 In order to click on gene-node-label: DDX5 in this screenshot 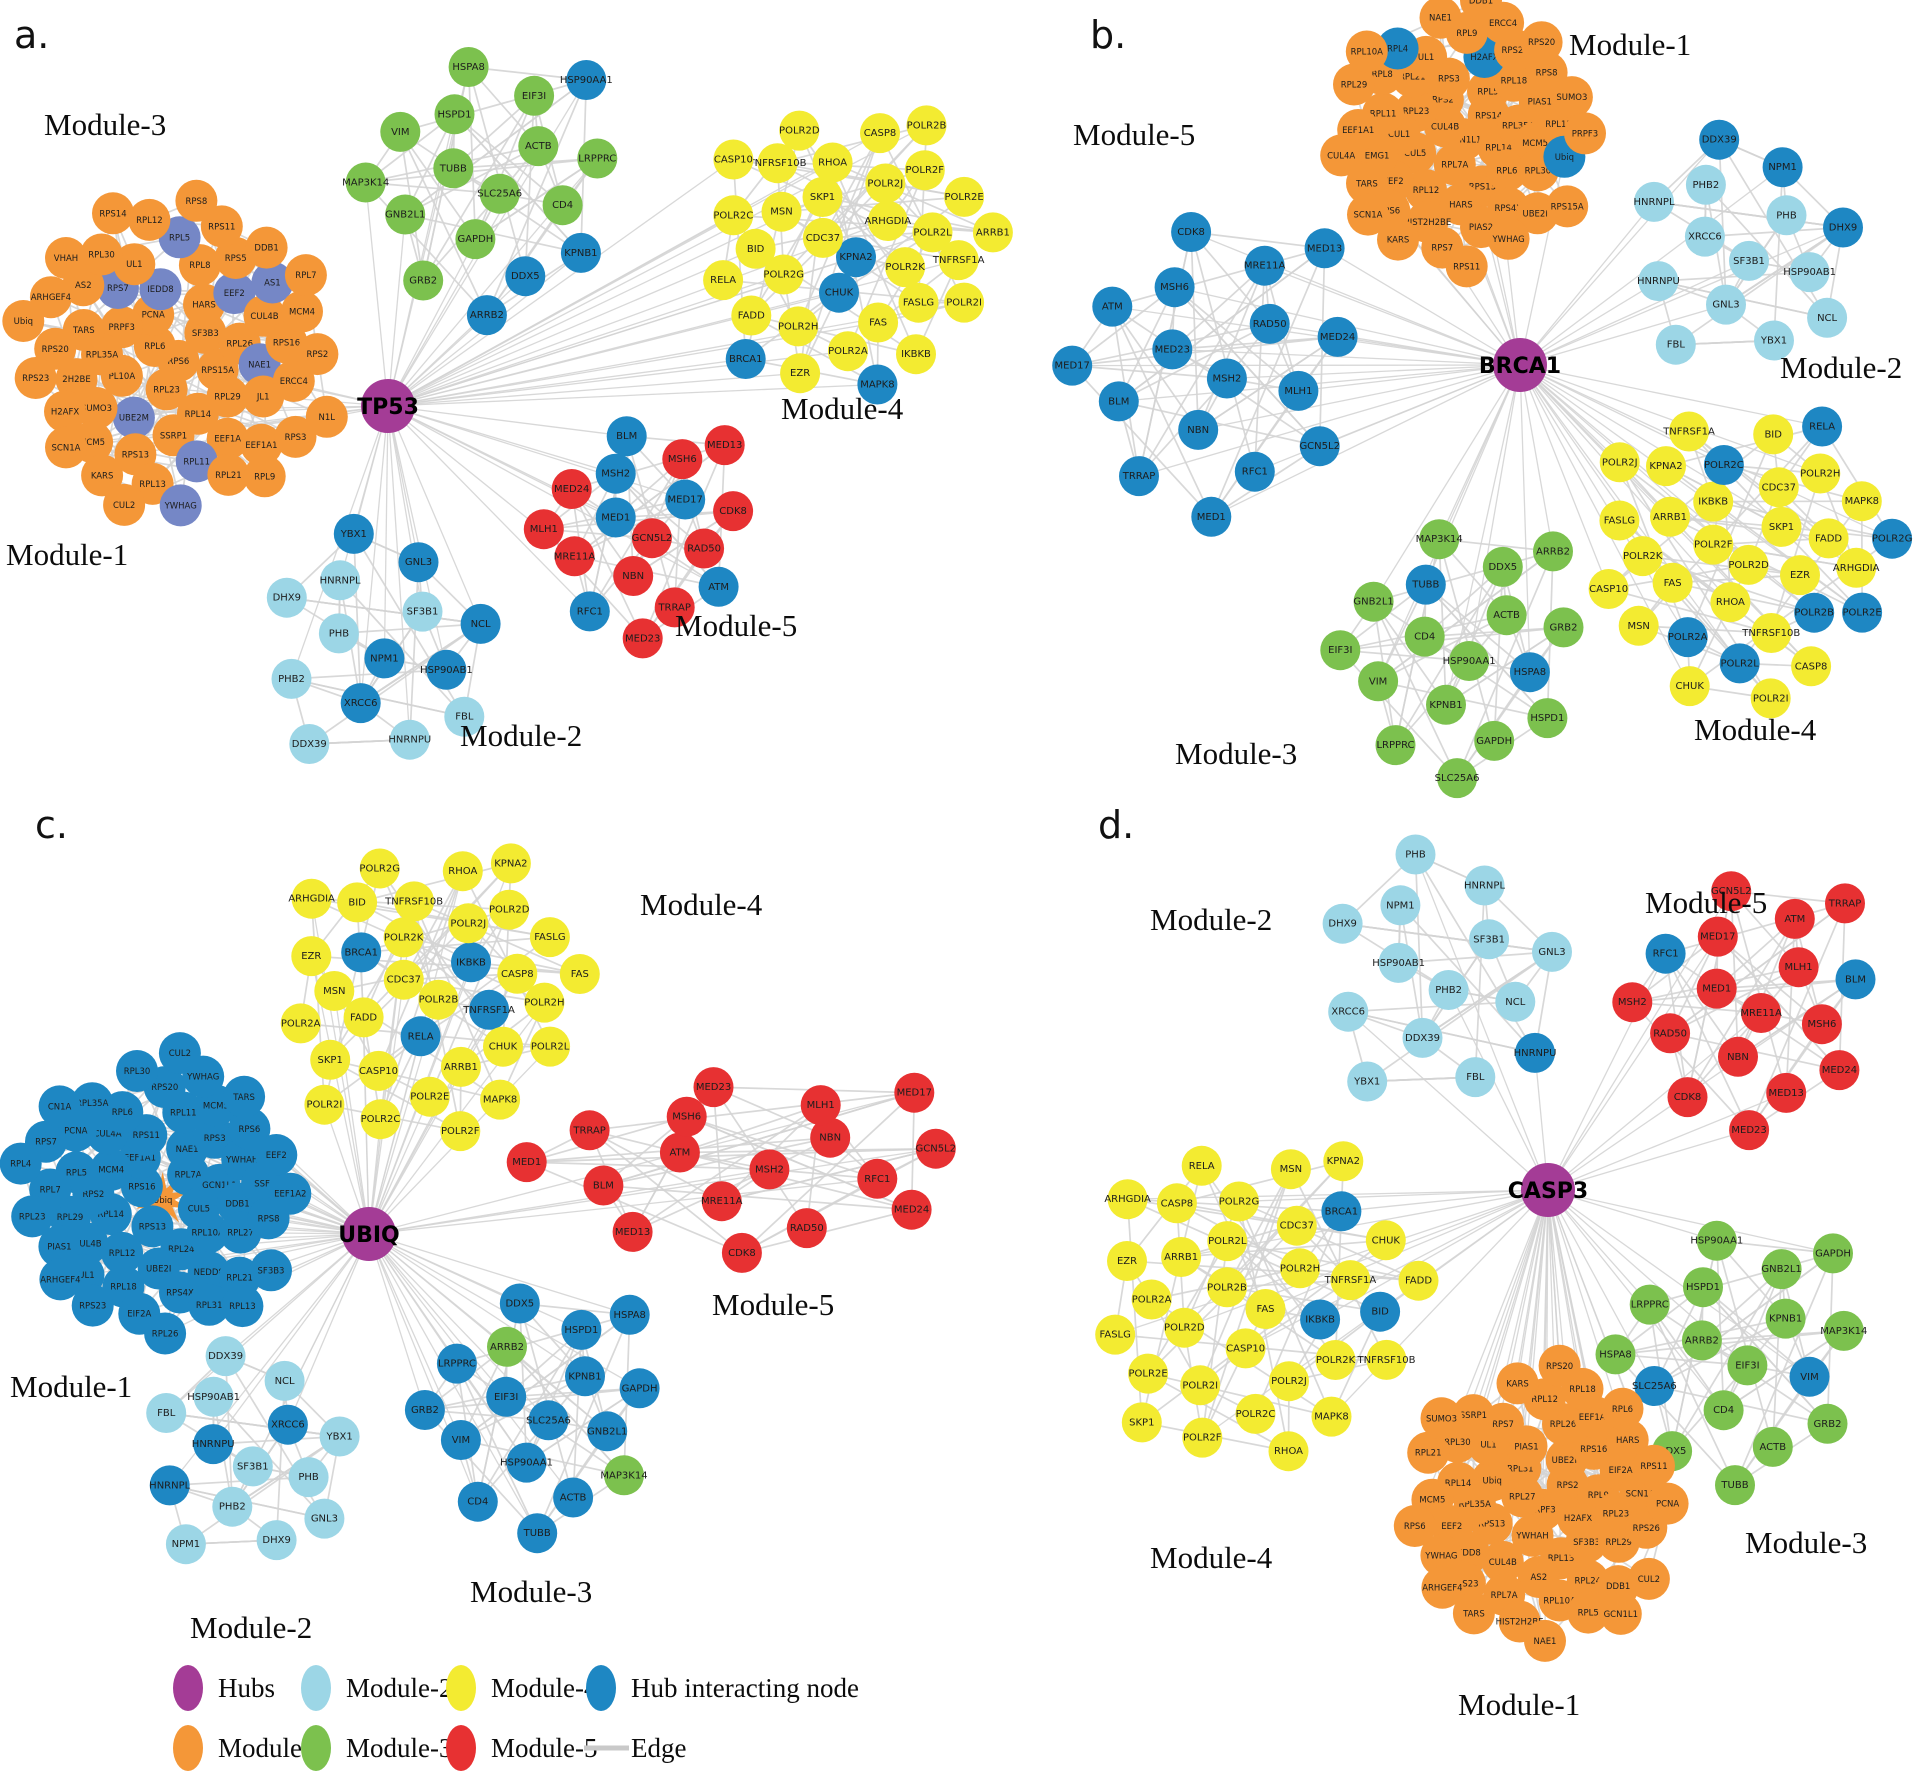, I will do `click(1672, 1451)`.